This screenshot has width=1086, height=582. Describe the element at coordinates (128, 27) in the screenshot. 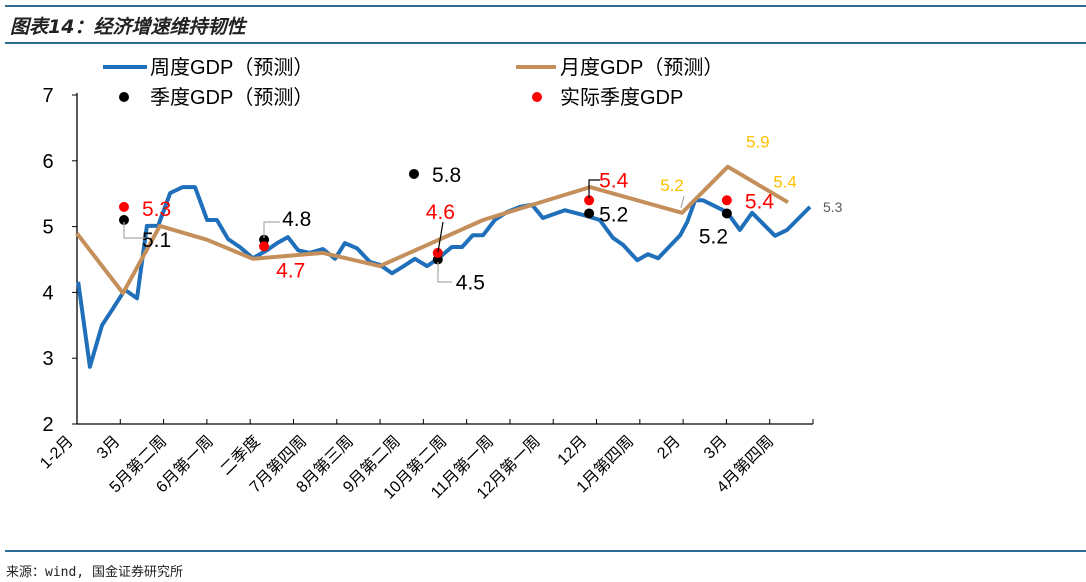

I see `figure-title: 图表14：经济增速维持韧性` at that location.